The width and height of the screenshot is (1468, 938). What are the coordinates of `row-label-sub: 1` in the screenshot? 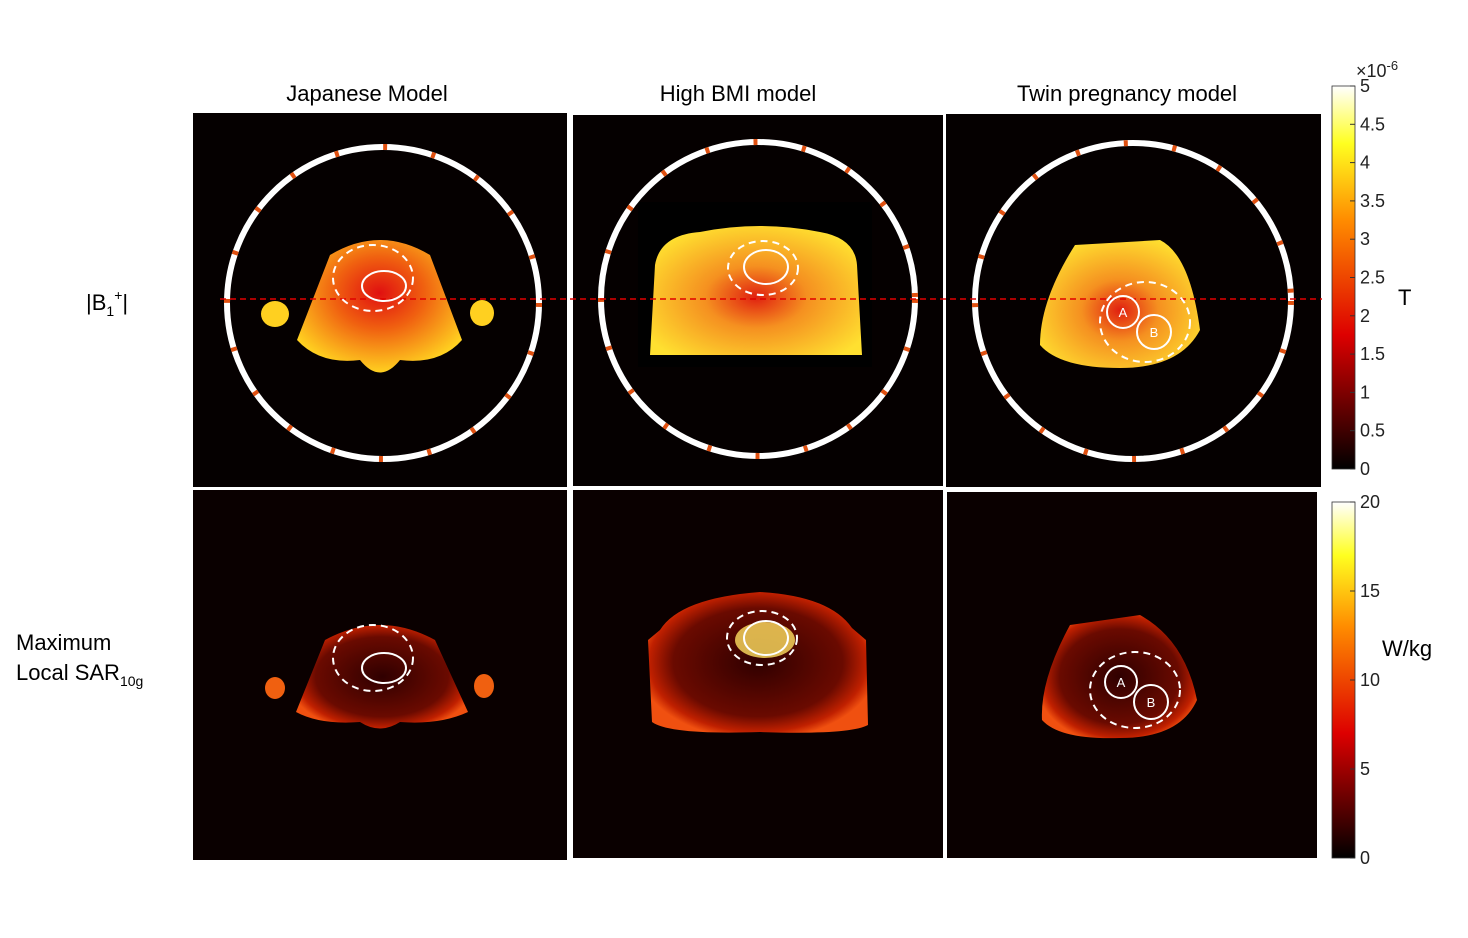 It's located at (110, 311).